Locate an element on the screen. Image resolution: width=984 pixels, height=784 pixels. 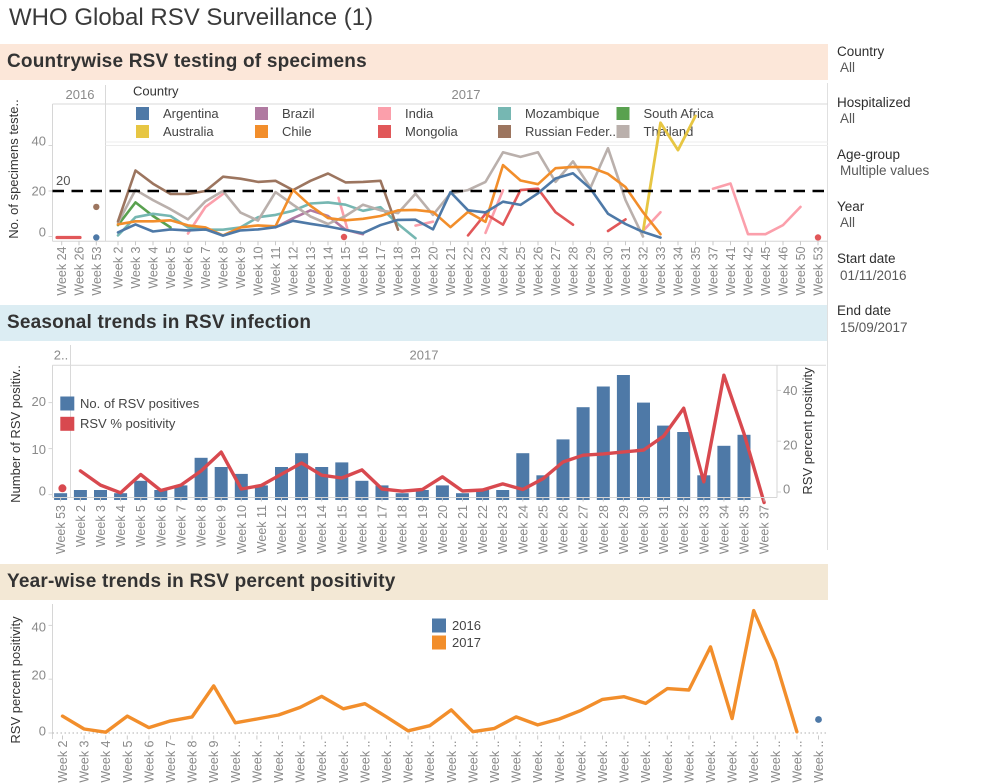
svg-text: Chile is located at coordinates (297, 131).